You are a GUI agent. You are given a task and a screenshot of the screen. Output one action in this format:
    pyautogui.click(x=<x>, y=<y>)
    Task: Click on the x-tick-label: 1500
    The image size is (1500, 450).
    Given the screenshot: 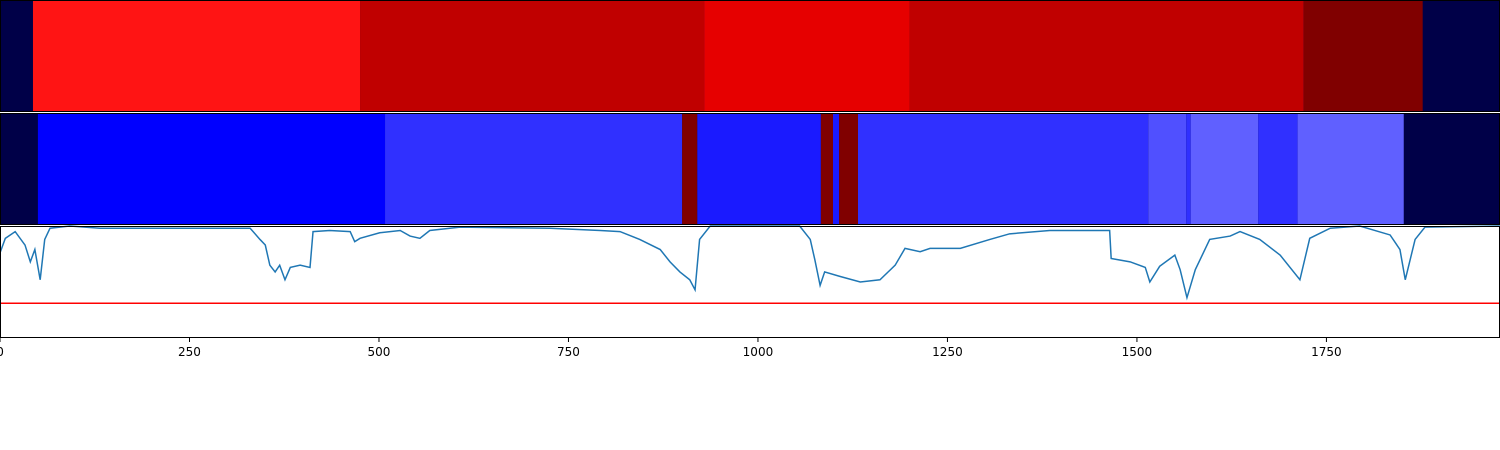 What is the action you would take?
    pyautogui.click(x=1137, y=352)
    